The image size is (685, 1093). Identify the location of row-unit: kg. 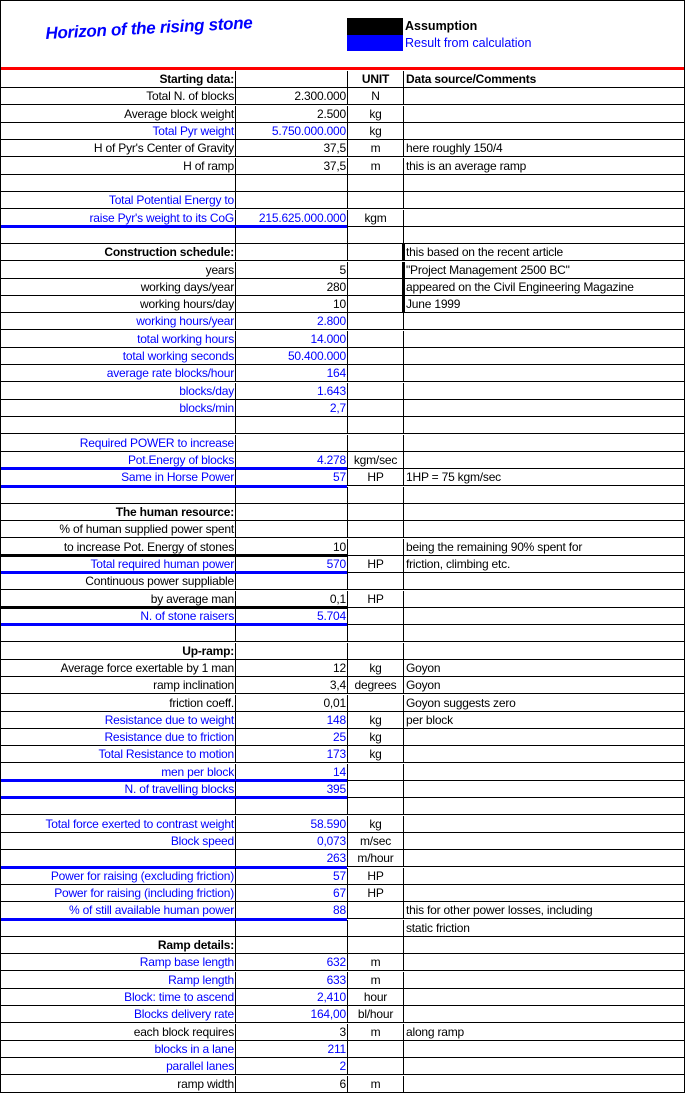
(376, 114).